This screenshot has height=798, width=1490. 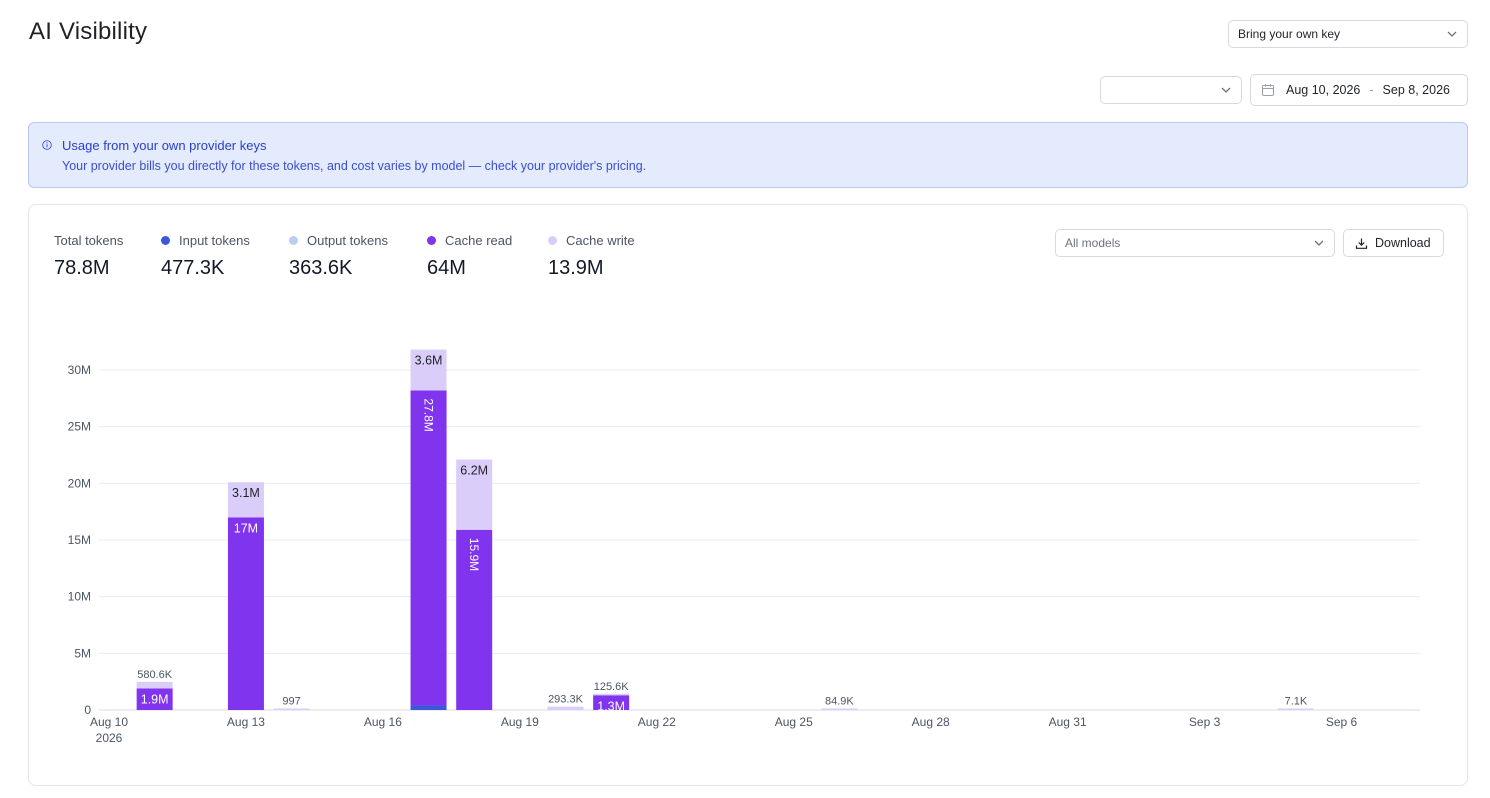 What do you see at coordinates (82, 653) in the screenshot?
I see `y-tick-label: 5M` at bounding box center [82, 653].